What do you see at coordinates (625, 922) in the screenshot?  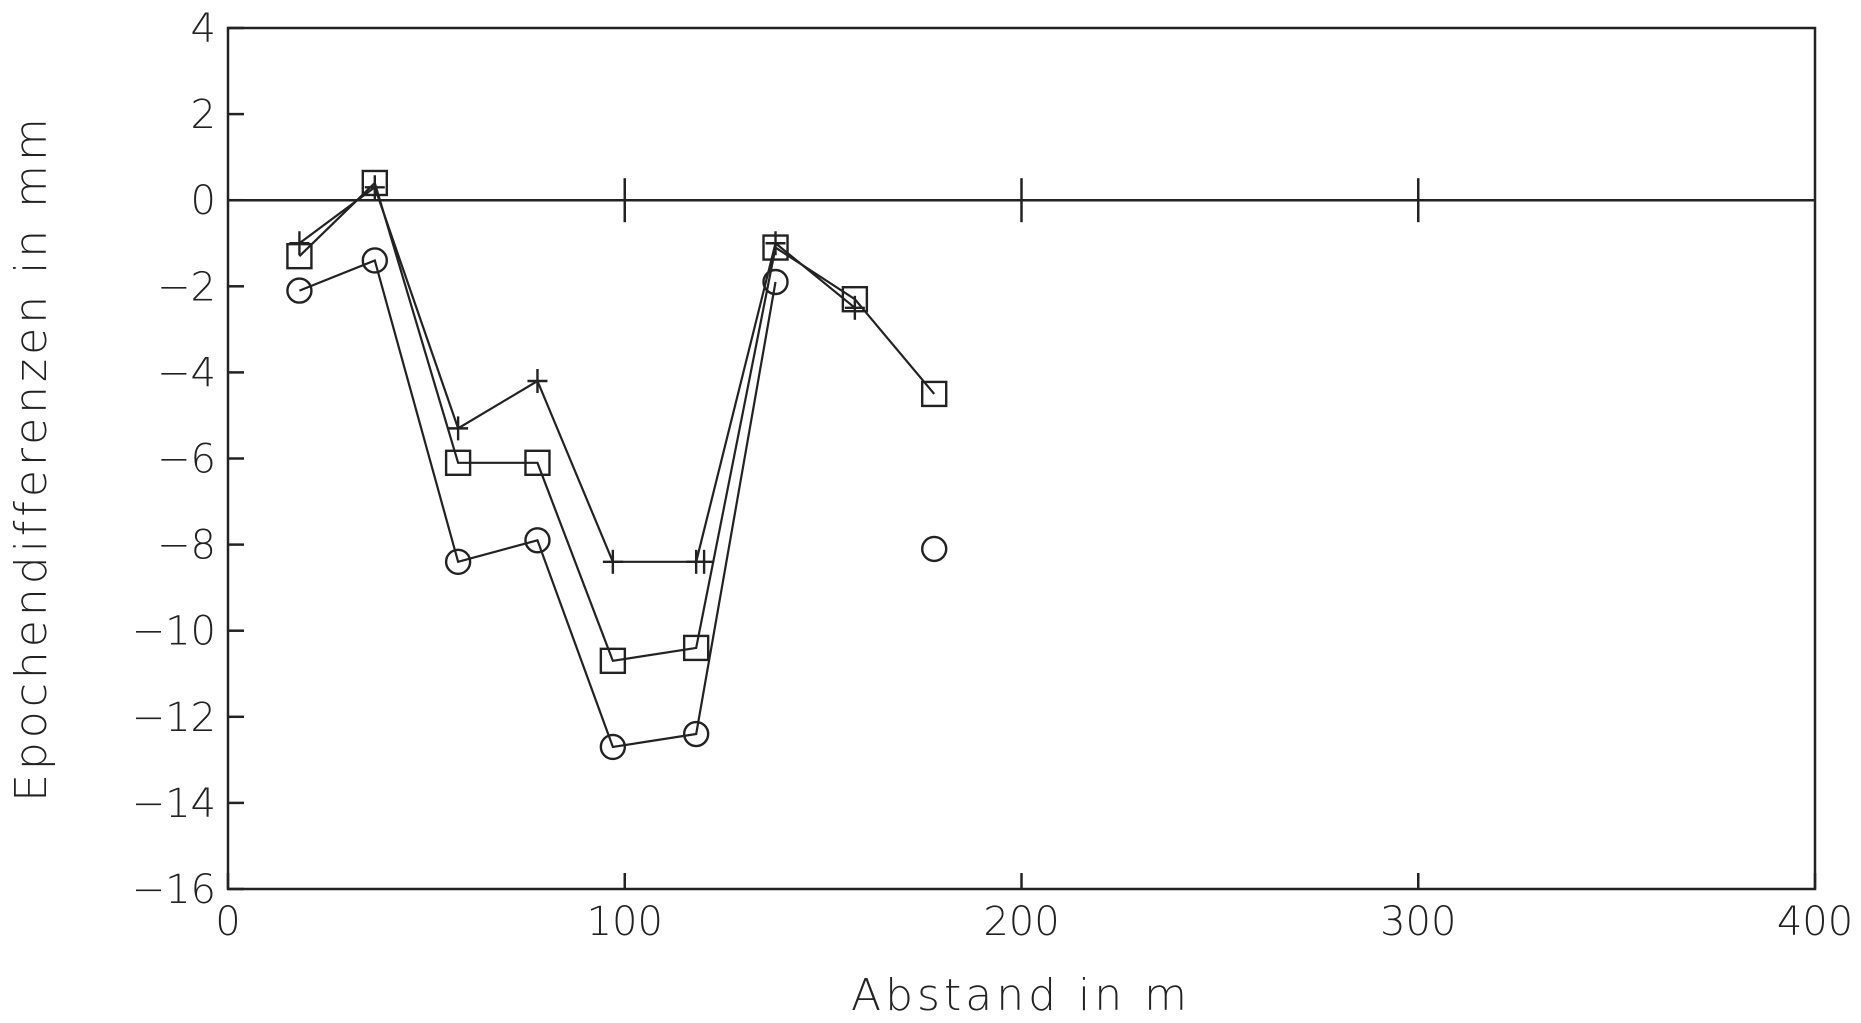 I see `x-tick-label: 100` at bounding box center [625, 922].